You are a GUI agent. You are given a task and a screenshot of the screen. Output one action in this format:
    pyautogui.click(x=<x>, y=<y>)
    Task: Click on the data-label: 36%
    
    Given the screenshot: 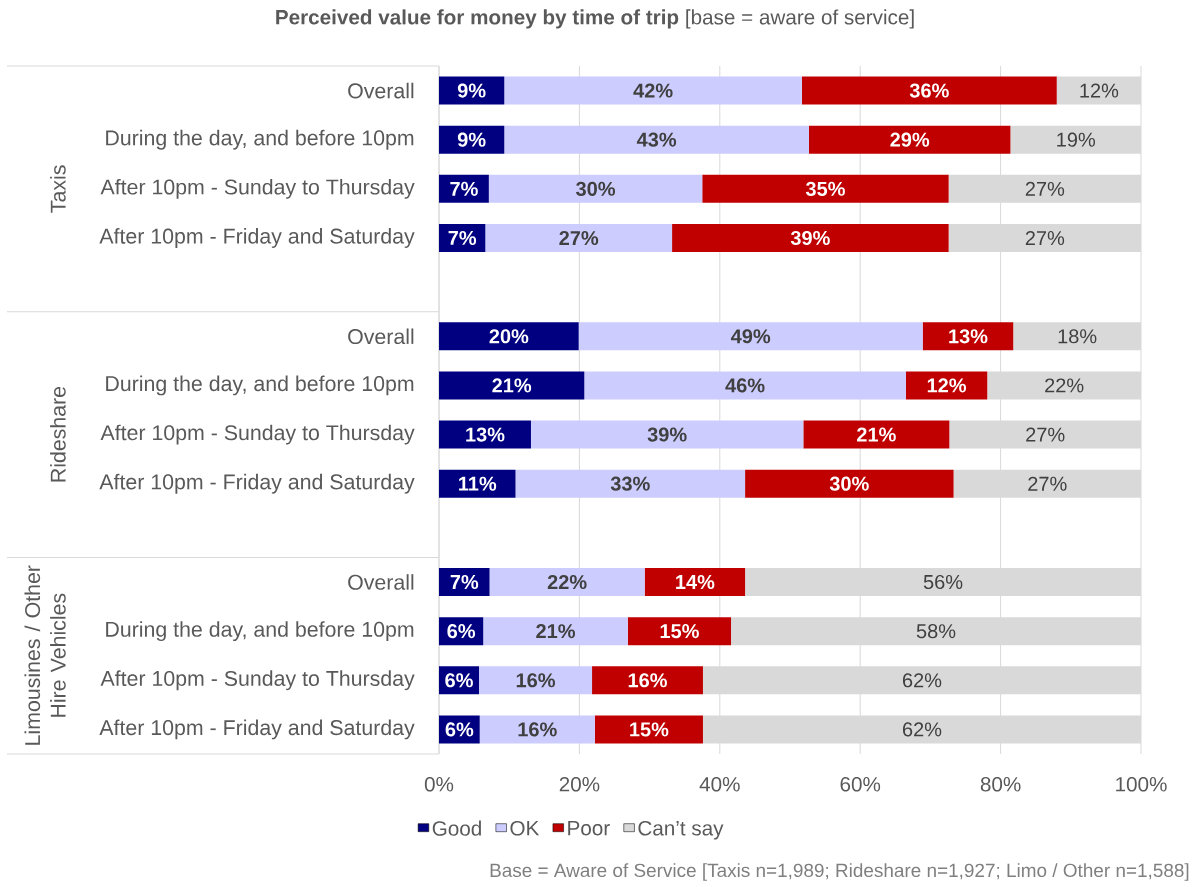 What is the action you would take?
    pyautogui.click(x=929, y=90)
    